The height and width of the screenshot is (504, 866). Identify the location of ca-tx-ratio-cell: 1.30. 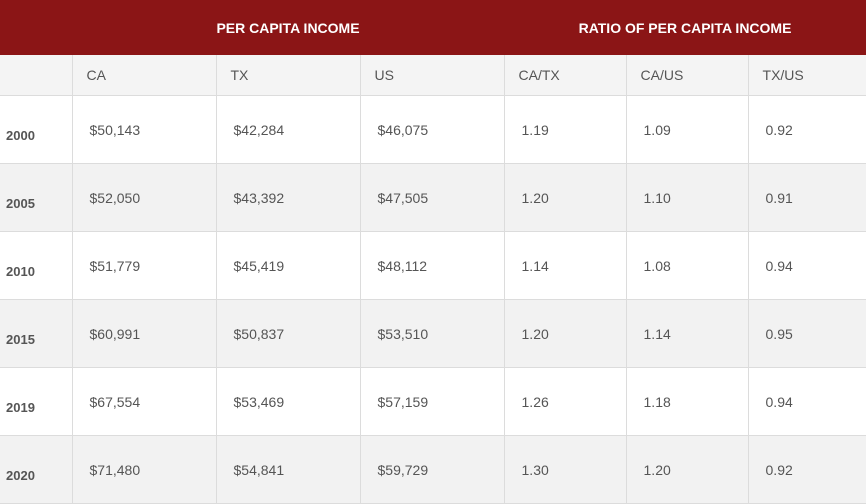
(565, 469).